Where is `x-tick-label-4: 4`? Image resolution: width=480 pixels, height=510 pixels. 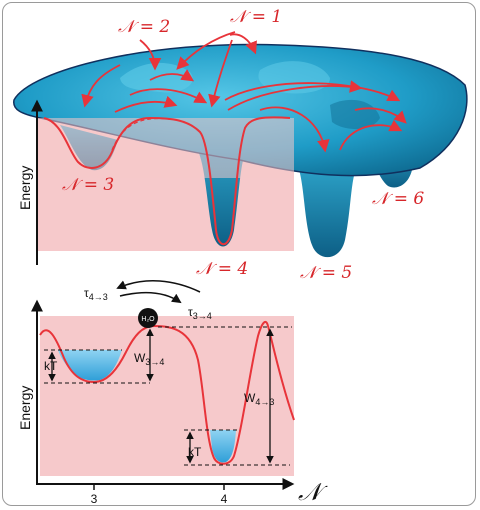 x-tick-label-4: 4 is located at coordinates (224, 499).